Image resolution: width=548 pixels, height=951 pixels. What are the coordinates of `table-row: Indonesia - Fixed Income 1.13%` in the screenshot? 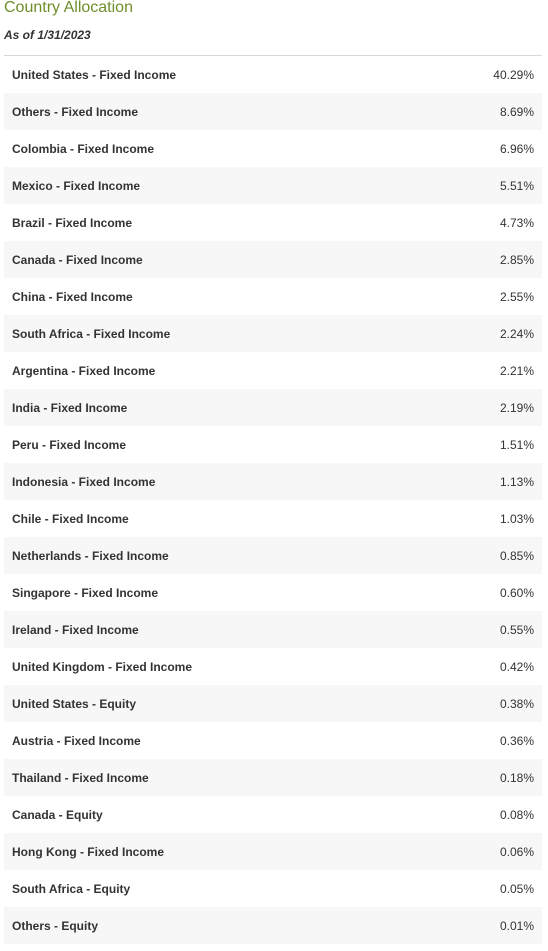 It's located at (273, 481).